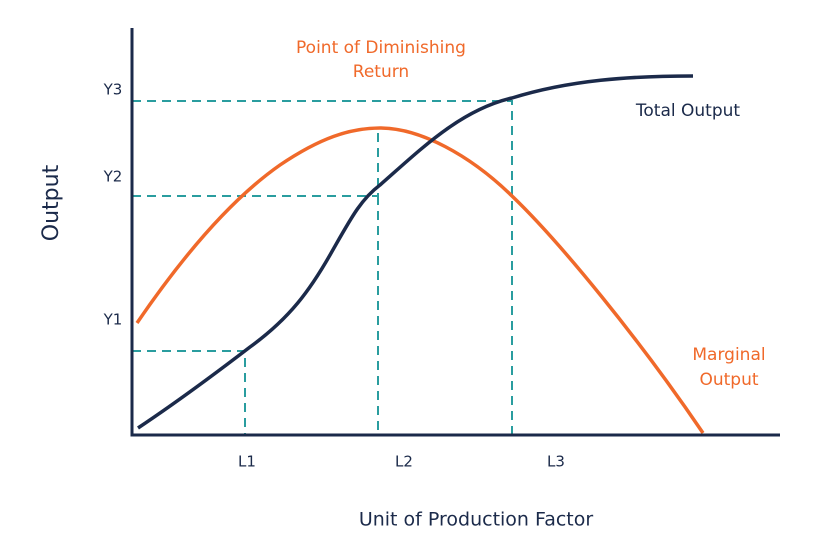 This screenshot has height=551, width=837. What do you see at coordinates (381, 48) in the screenshot?
I see `diminishing-return-label: Point of Diminishing` at bounding box center [381, 48].